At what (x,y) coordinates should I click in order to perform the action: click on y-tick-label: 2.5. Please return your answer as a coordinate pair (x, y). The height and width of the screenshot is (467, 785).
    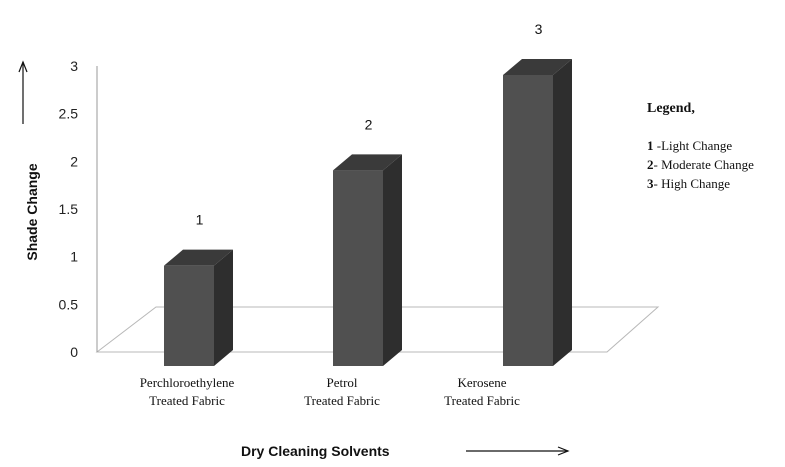
    Looking at the image, I should click on (69, 114).